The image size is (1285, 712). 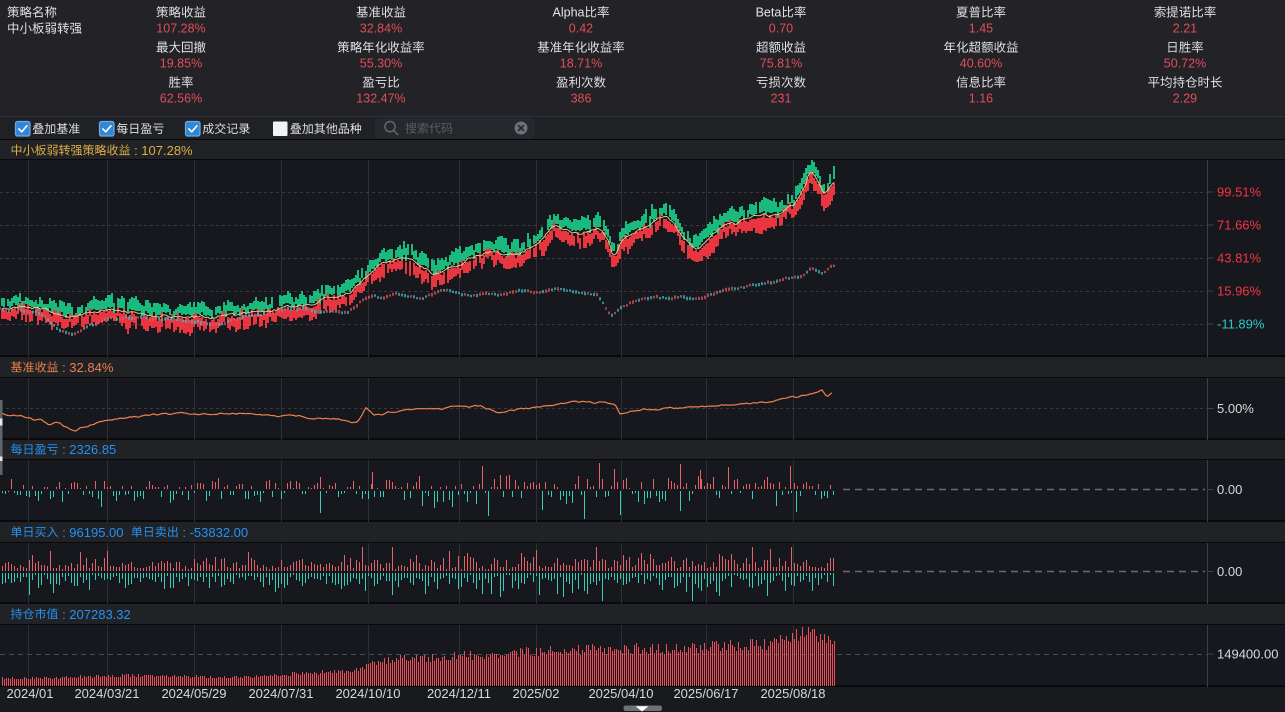 What do you see at coordinates (981, 28) in the screenshot?
I see `svg-text: 1.45` at bounding box center [981, 28].